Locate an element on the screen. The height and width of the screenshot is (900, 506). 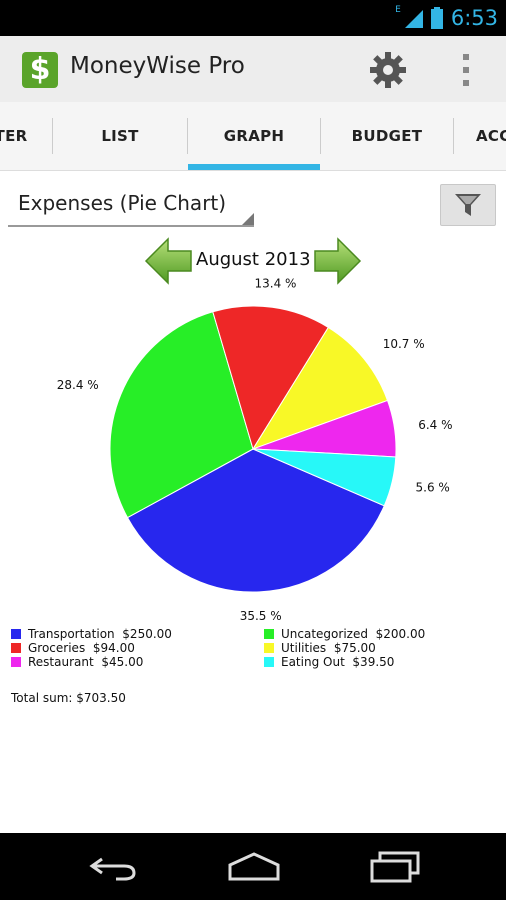
home-icon is located at coordinates (254, 866).